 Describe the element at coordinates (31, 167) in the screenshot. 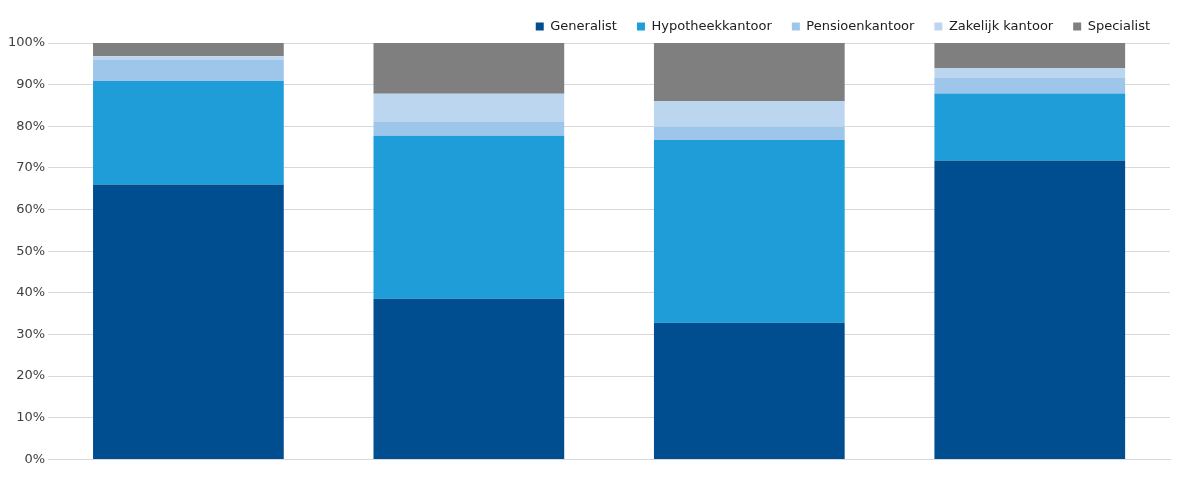

I see `y-tick-label: 70%` at that location.